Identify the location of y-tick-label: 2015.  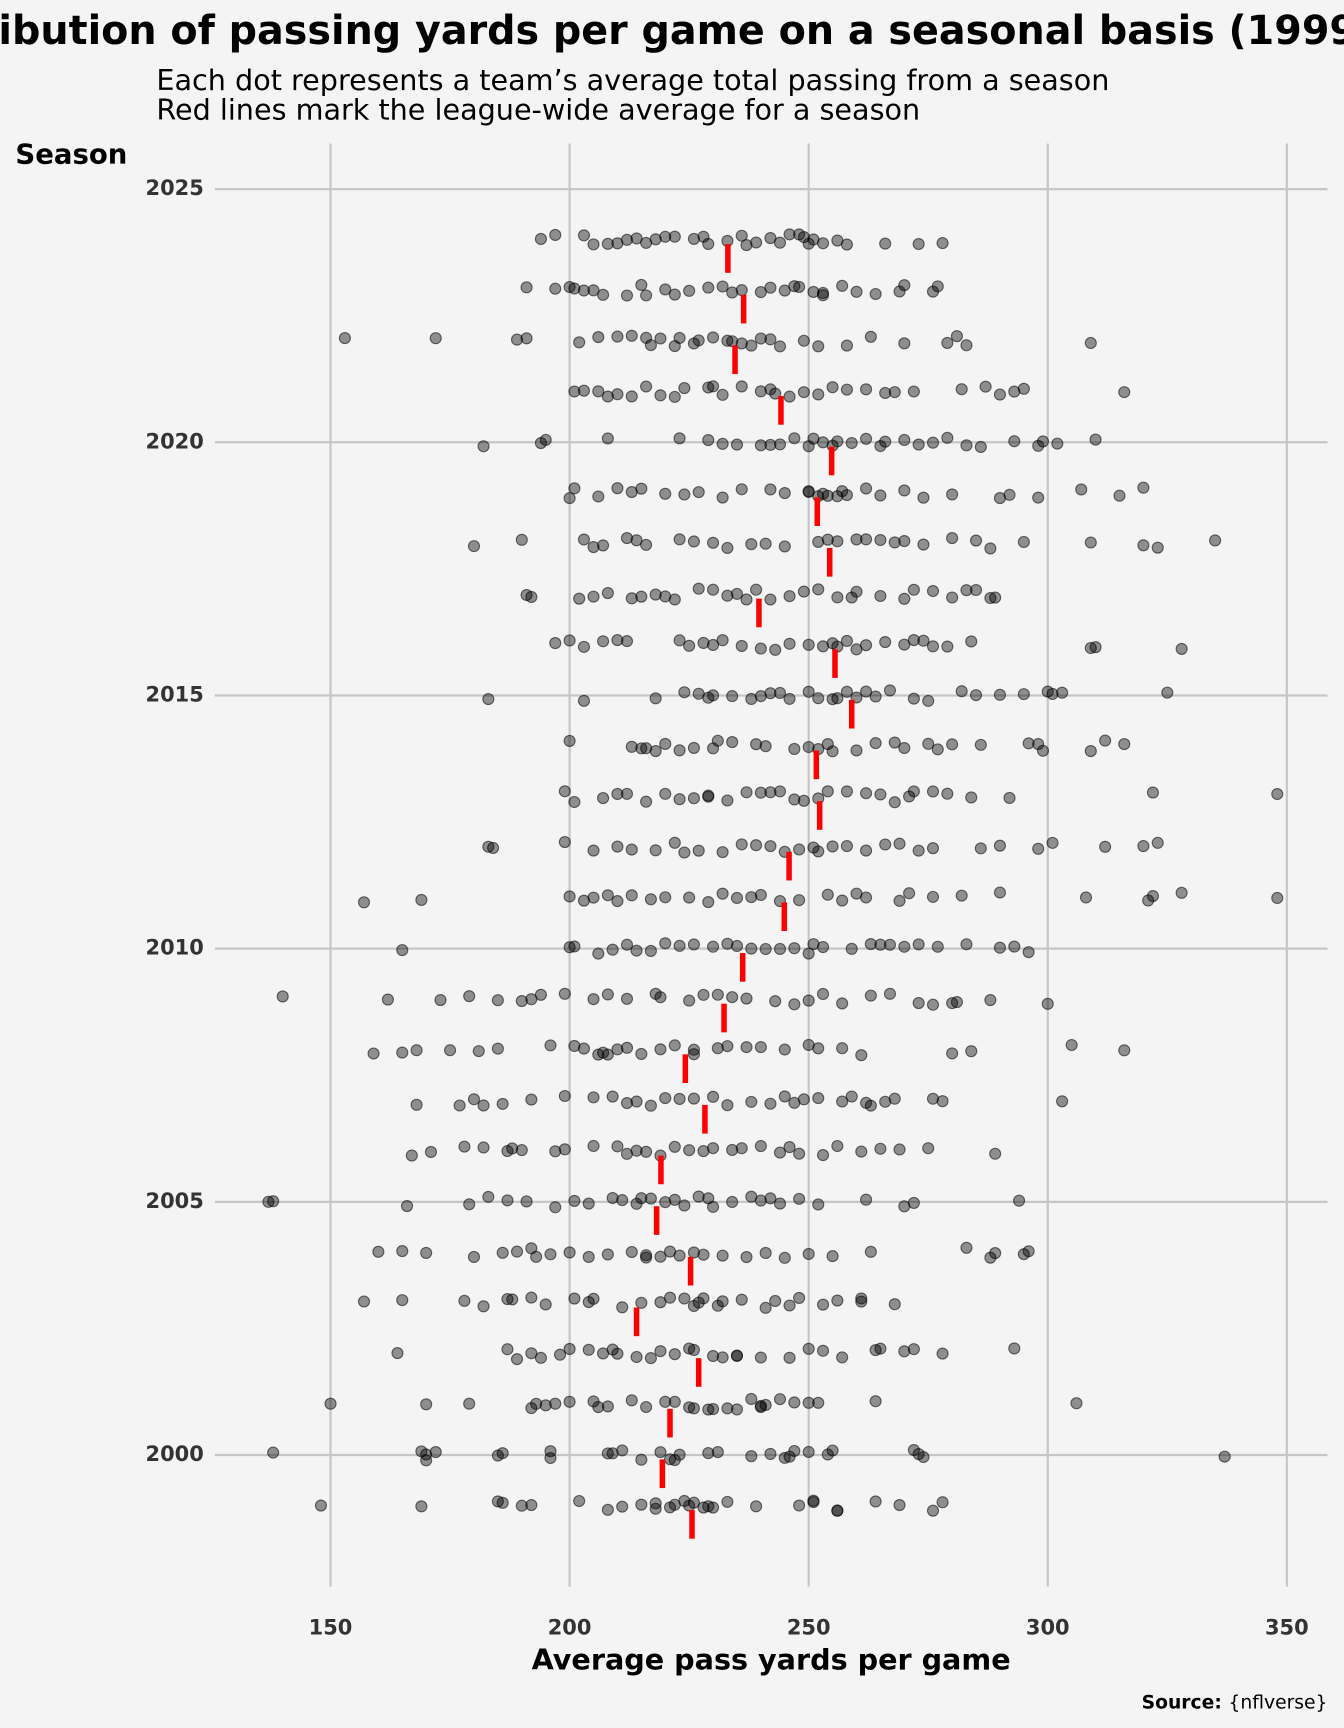
(175, 694).